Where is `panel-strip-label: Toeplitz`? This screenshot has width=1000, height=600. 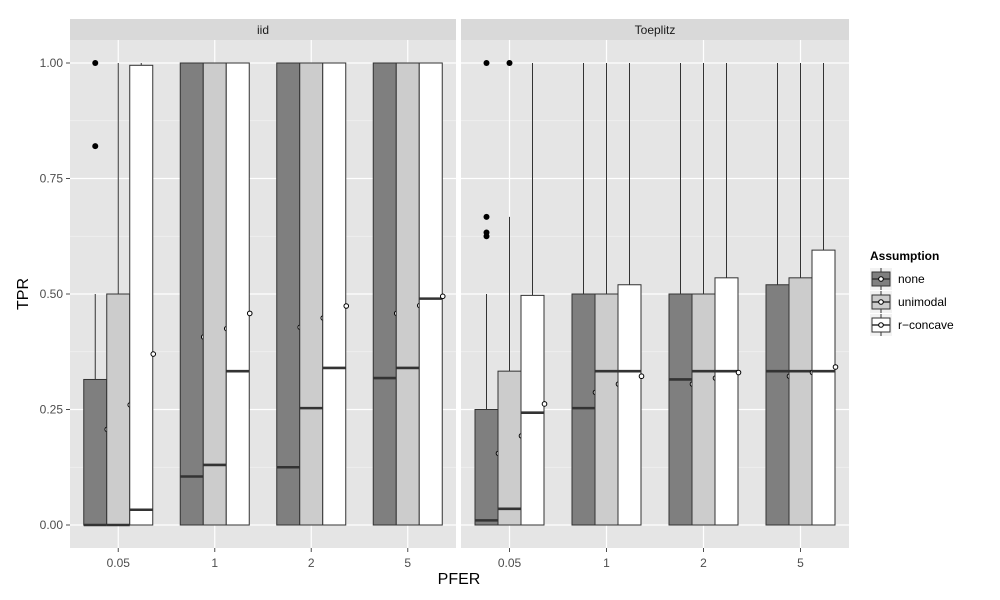 panel-strip-label: Toeplitz is located at coordinates (655, 30).